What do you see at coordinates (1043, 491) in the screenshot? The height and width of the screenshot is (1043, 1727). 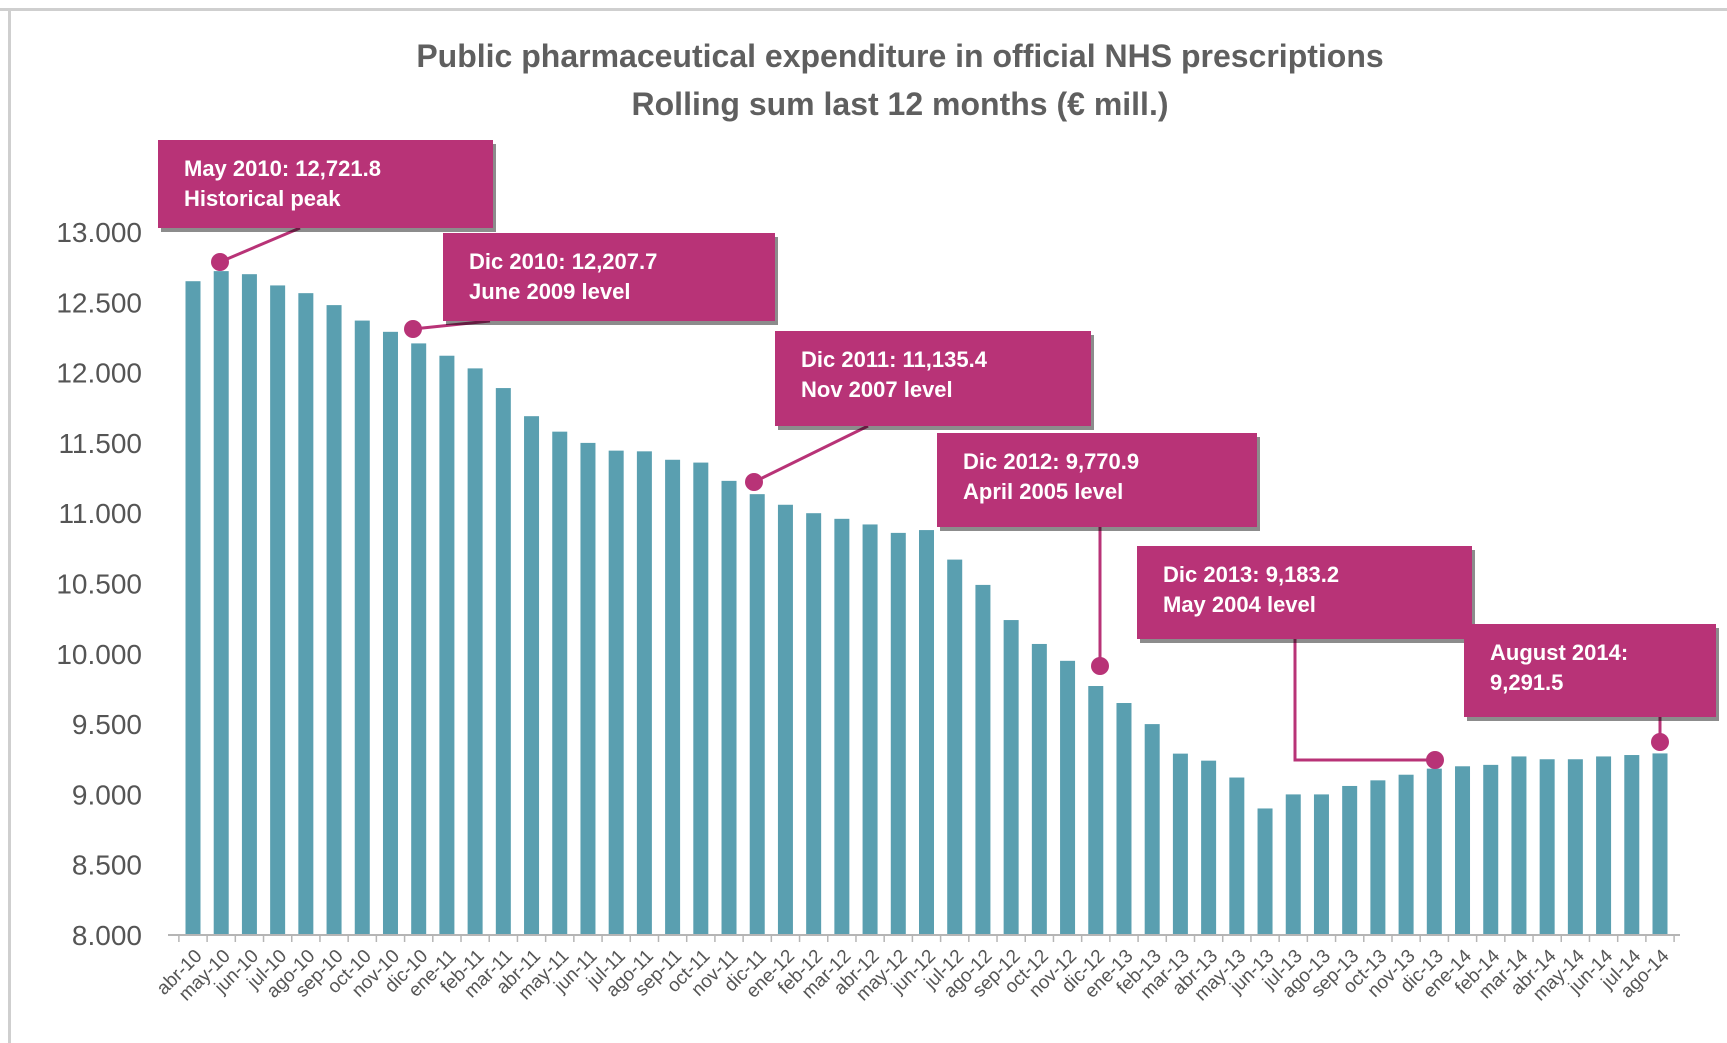 I see `annotation-line: April 2005 level` at bounding box center [1043, 491].